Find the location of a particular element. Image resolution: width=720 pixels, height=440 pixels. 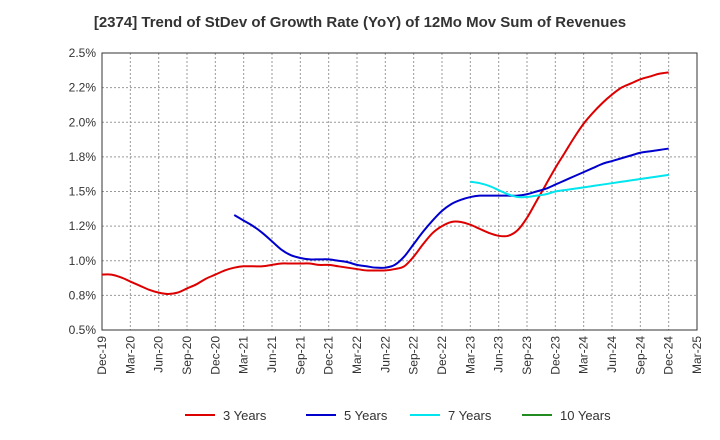

x-tick-label: Dec-23 is located at coordinates (555, 355).